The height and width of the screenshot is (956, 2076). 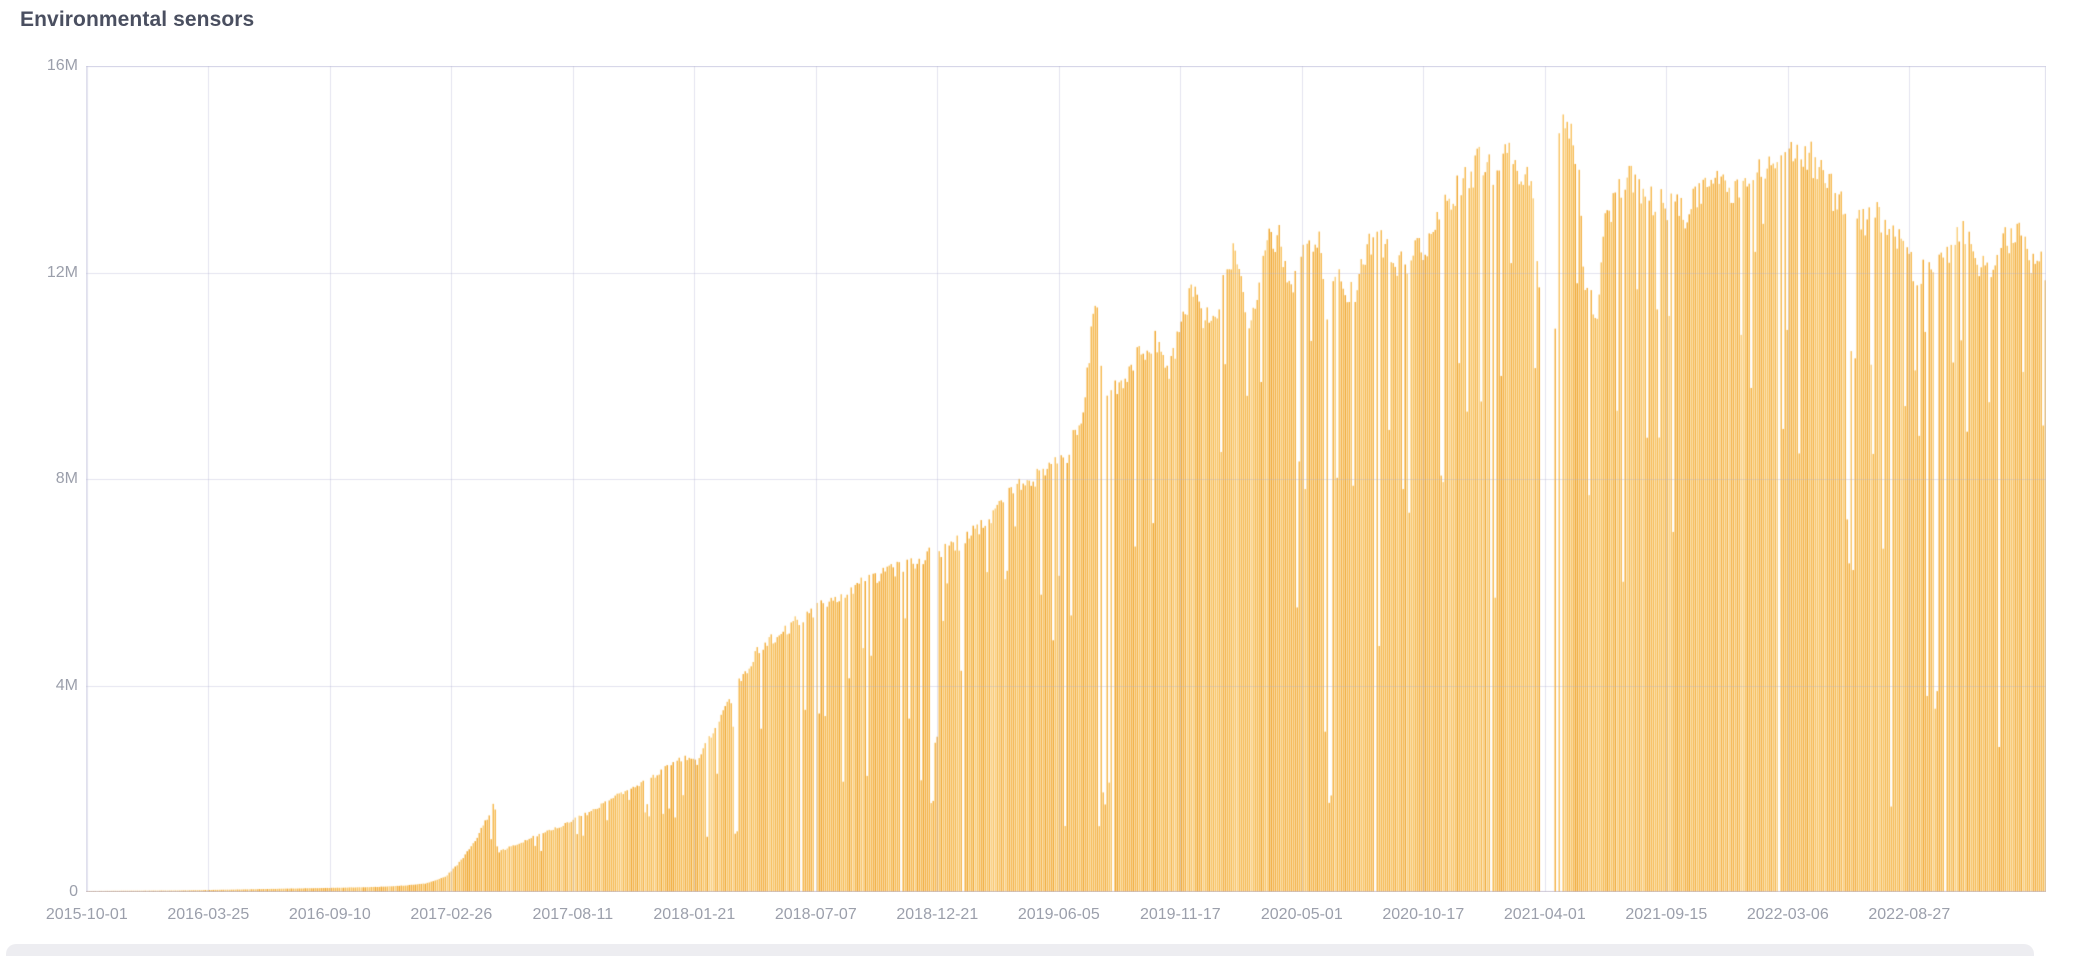 I want to click on y-tick-label: 8M, so click(x=66, y=478).